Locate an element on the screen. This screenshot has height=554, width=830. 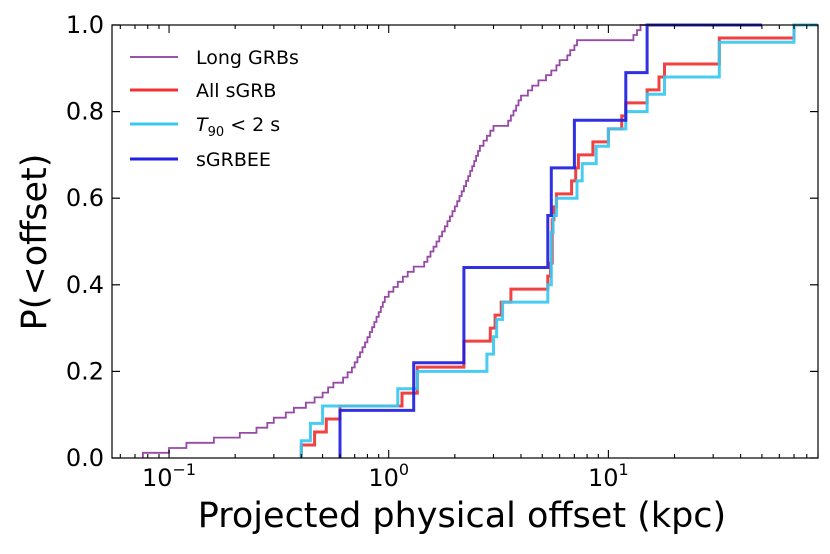
y-tick-label: 0.6 is located at coordinates (85, 198).